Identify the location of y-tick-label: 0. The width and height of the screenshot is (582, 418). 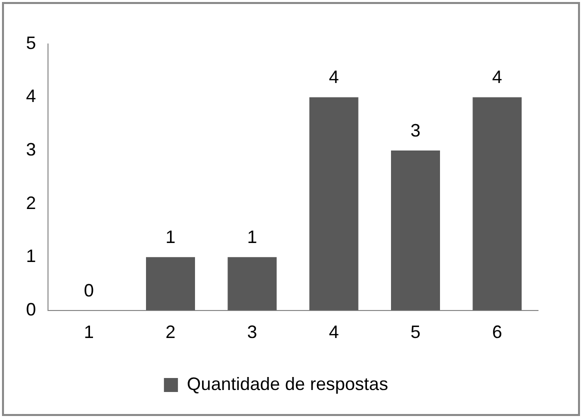
(31, 309).